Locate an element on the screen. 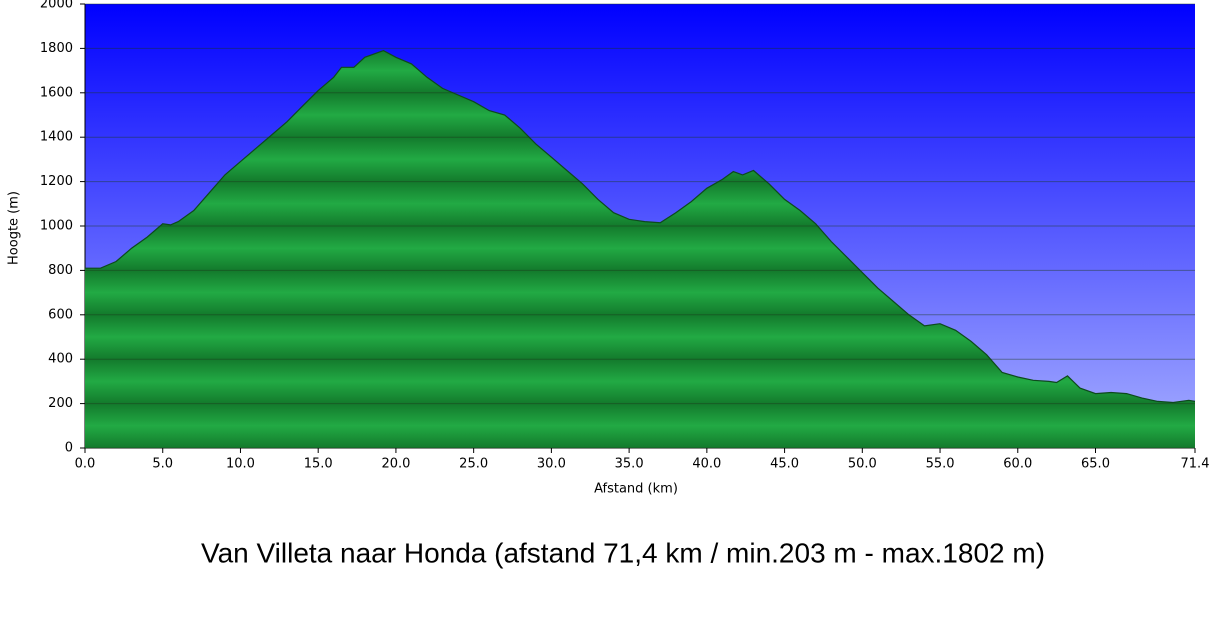 The image size is (1209, 629). y-tick-label: 2000 is located at coordinates (56, 6).